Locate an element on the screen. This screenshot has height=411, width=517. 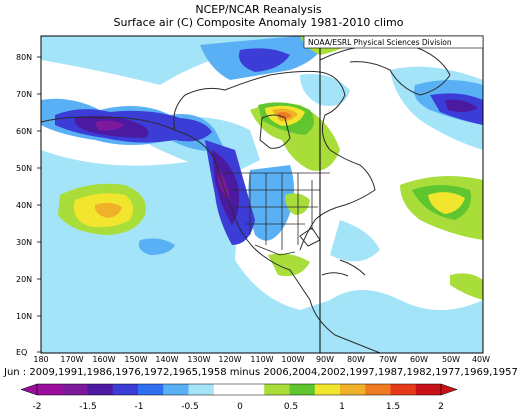
lon-label: 170W is located at coordinates (71, 359).